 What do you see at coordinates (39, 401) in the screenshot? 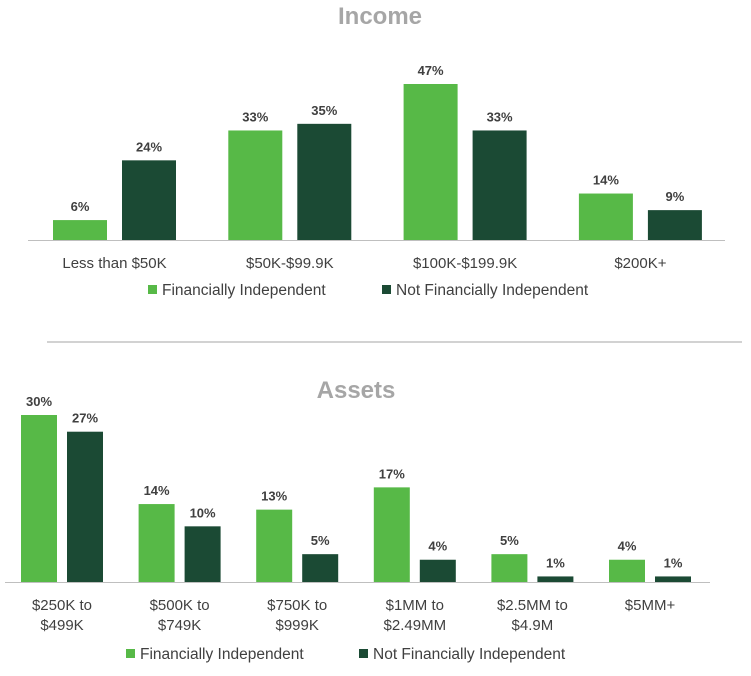
I see `data-label: 30%` at bounding box center [39, 401].